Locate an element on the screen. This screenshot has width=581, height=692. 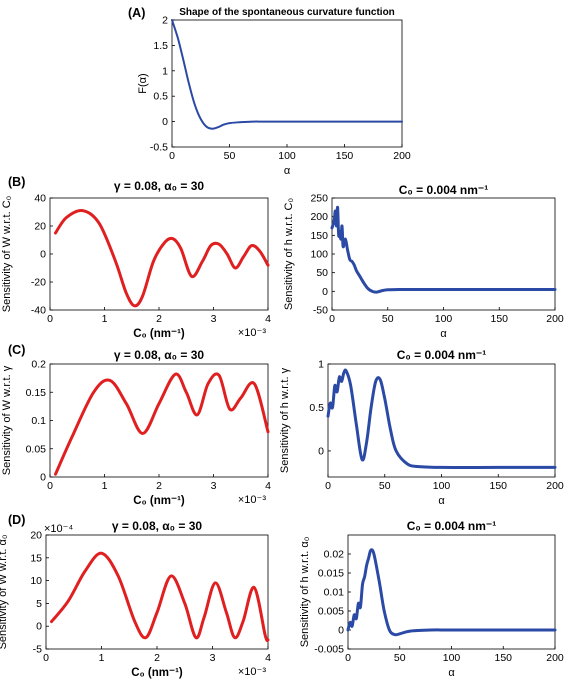
y-axis-label: Sensitivity of W w.r.t. α₀ is located at coordinates (4, 592).